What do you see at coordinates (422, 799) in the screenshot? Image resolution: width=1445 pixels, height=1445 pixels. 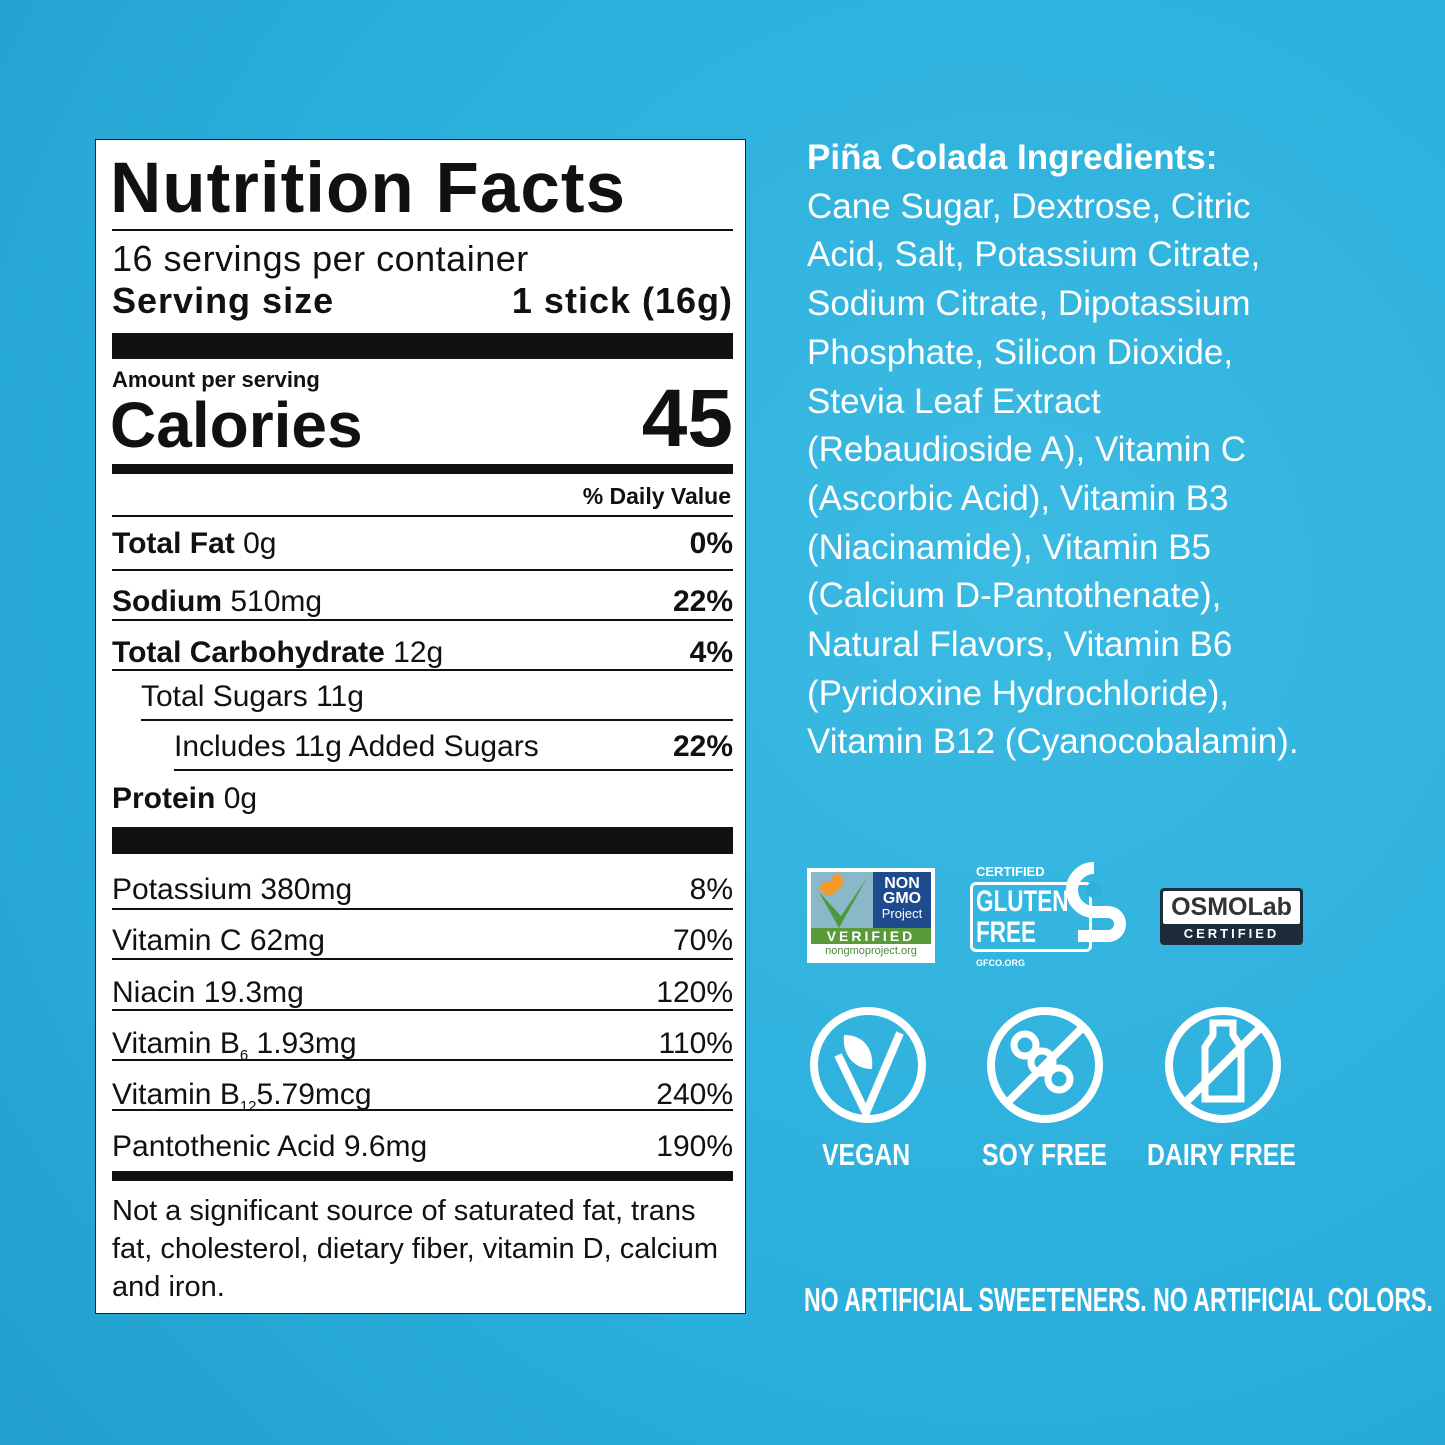 I see `nutrient-row: Protein 0g` at bounding box center [422, 799].